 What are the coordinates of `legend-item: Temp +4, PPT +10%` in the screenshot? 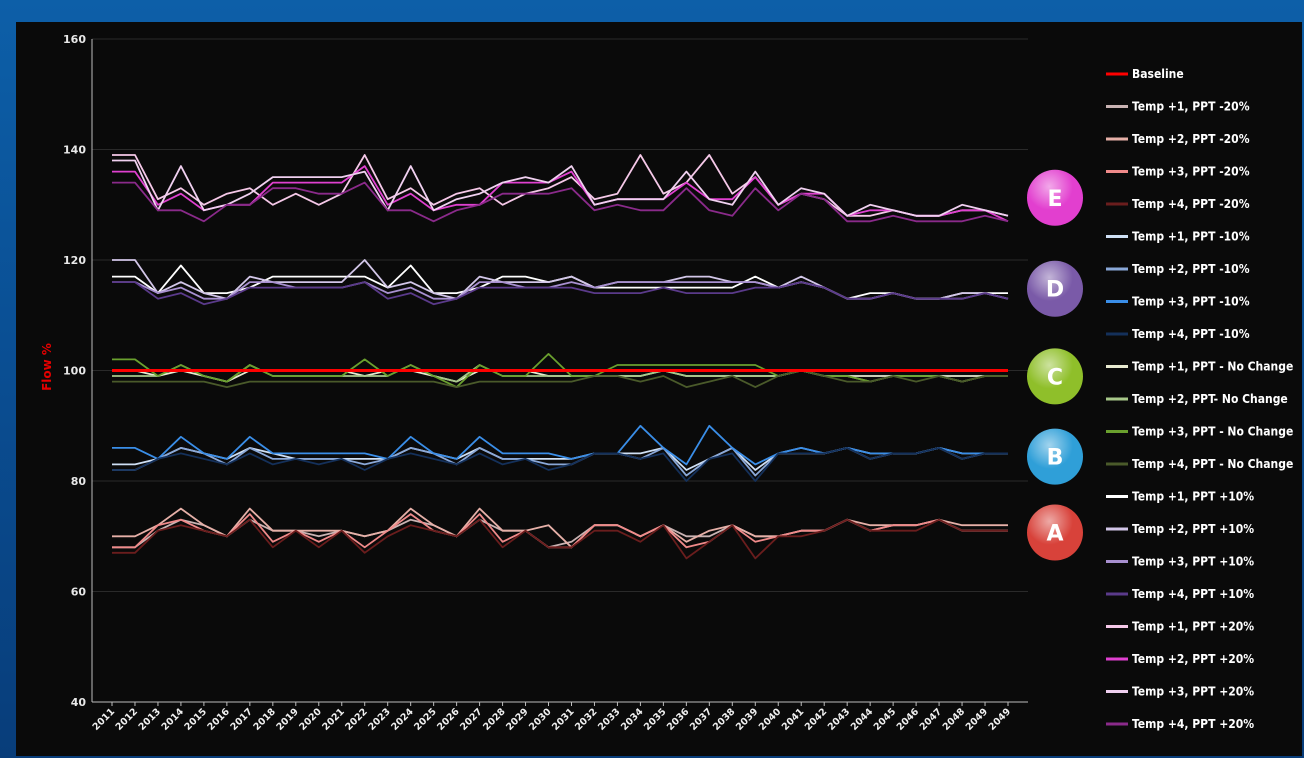 It's located at (1180, 594).